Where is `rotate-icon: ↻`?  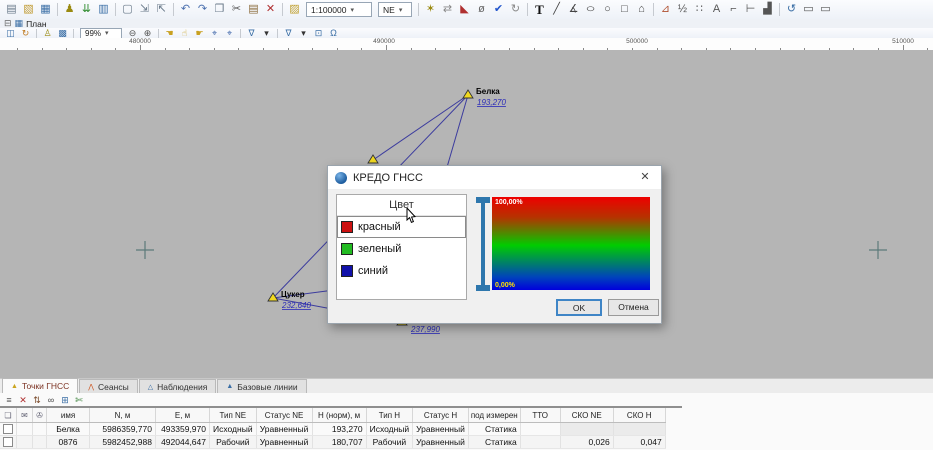 rotate-icon: ↻ is located at coordinates (515, 9).